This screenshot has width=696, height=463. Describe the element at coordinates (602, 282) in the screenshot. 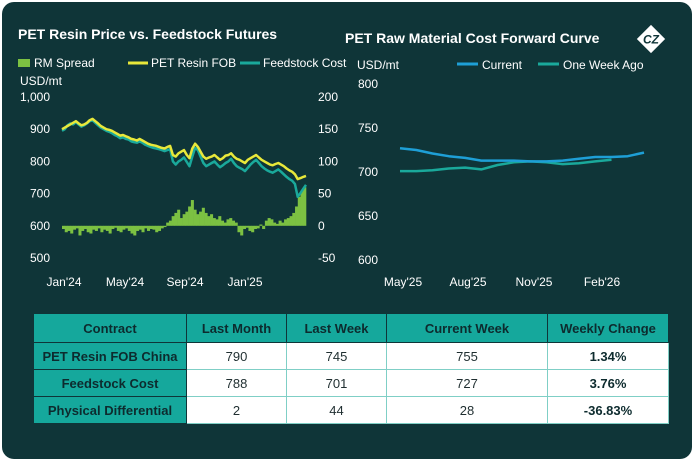

I see `x-tick-label: Feb'26` at that location.